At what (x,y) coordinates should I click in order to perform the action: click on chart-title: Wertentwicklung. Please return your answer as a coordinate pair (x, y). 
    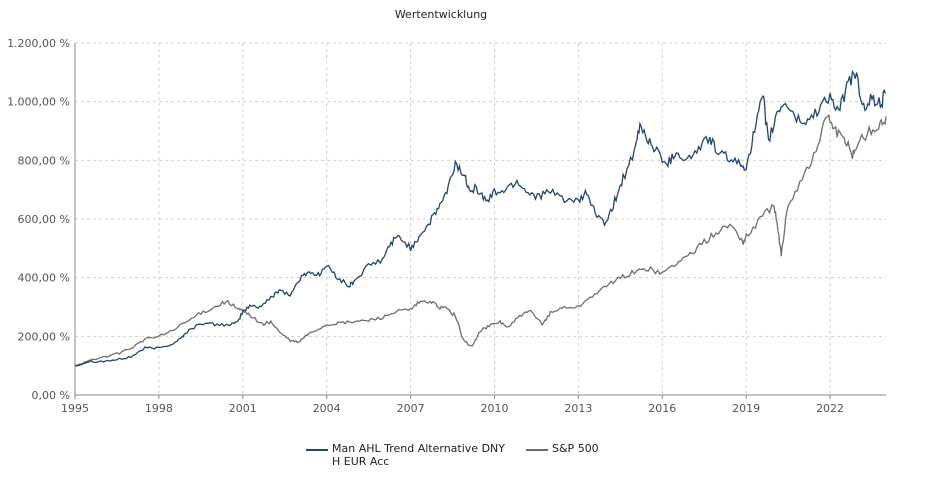
    Looking at the image, I should click on (441, 14).